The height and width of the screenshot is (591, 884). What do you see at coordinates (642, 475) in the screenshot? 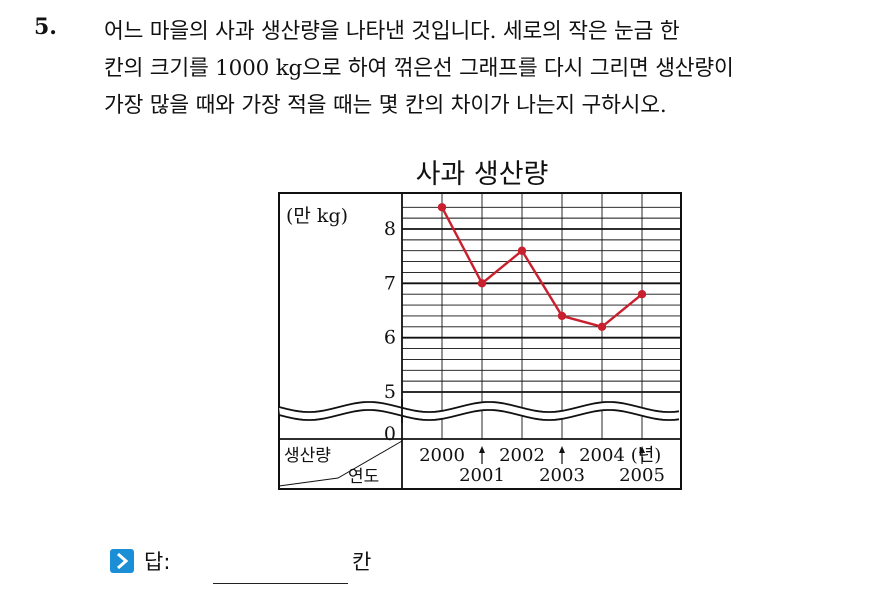
I see `x-tick-label: 2005` at bounding box center [642, 475].